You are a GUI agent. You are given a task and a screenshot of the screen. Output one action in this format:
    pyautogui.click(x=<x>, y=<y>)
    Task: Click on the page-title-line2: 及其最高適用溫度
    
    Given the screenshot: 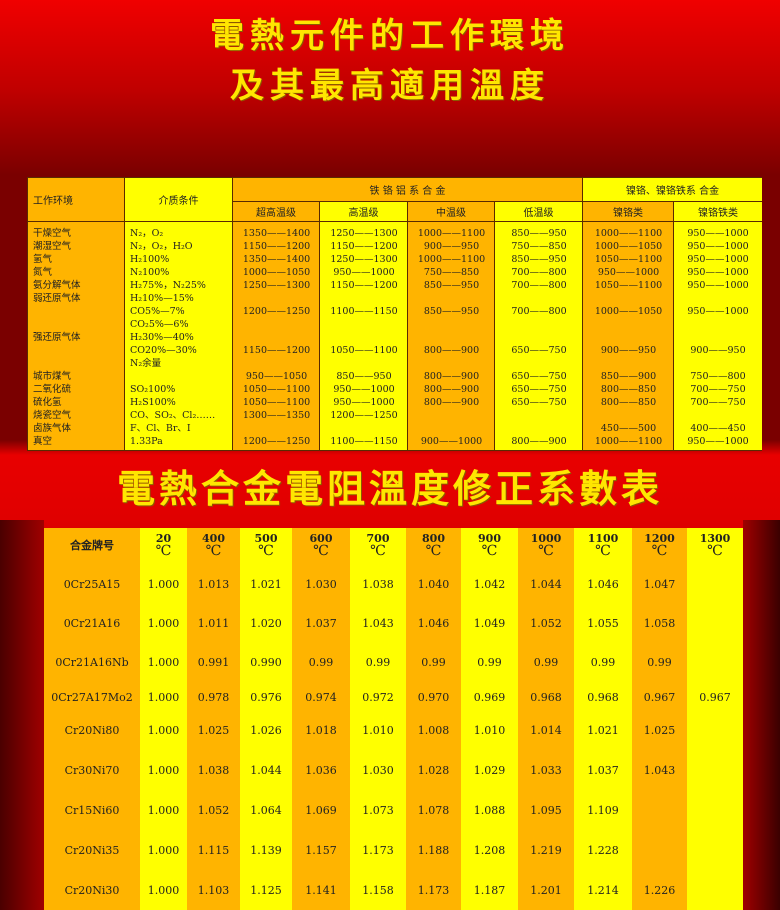 What is the action you would take?
    pyautogui.click(x=390, y=86)
    